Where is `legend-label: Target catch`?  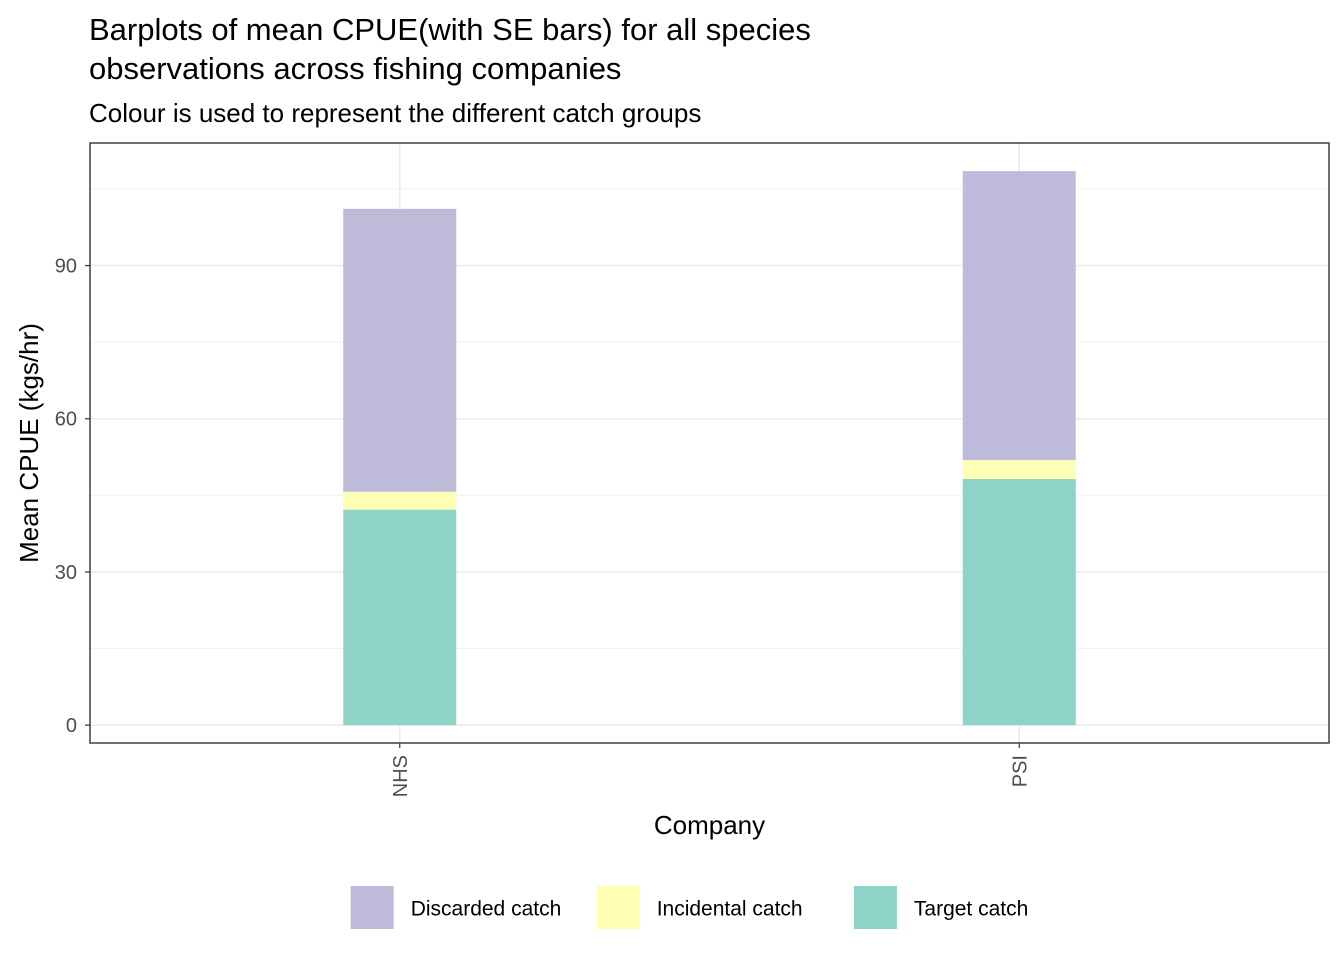 legend-label: Target catch is located at coordinates (971, 909).